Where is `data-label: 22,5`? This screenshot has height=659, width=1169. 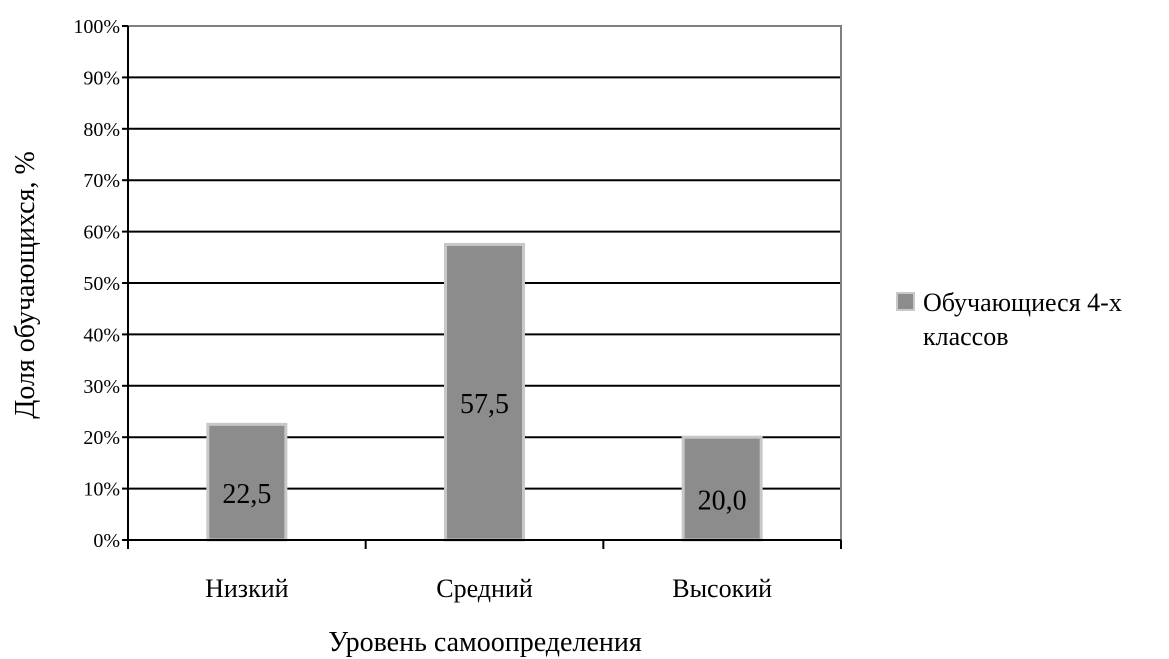 data-label: 22,5 is located at coordinates (246, 494).